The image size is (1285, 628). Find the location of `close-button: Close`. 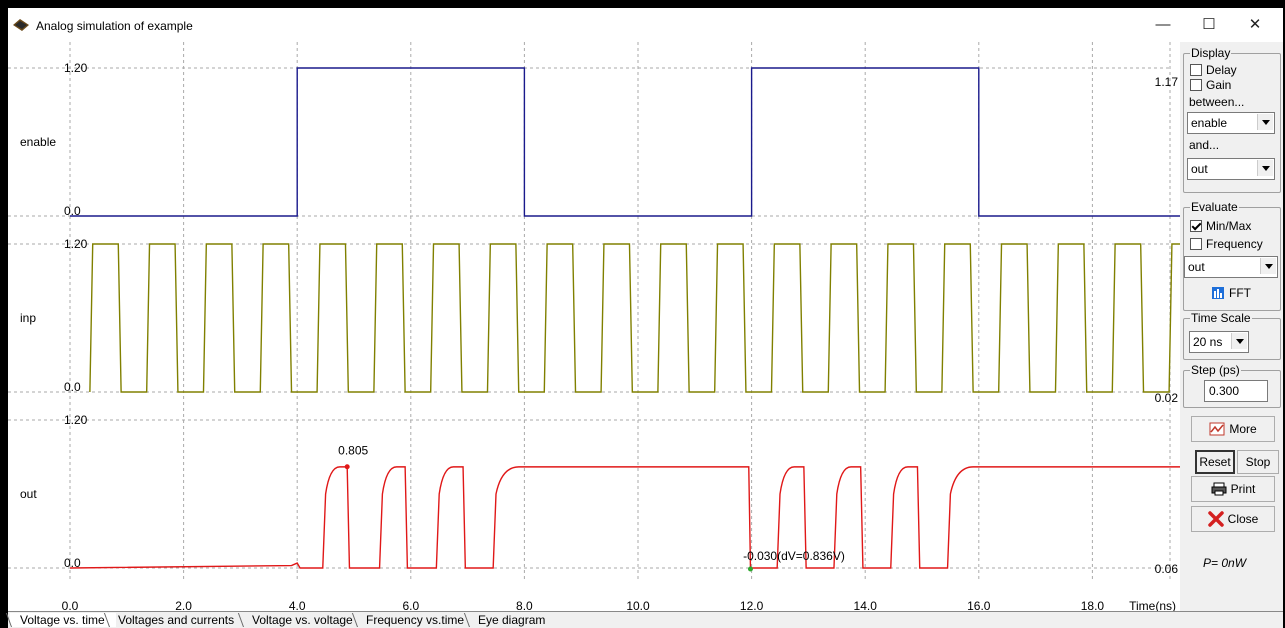

close-button: Close is located at coordinates (1233, 519).